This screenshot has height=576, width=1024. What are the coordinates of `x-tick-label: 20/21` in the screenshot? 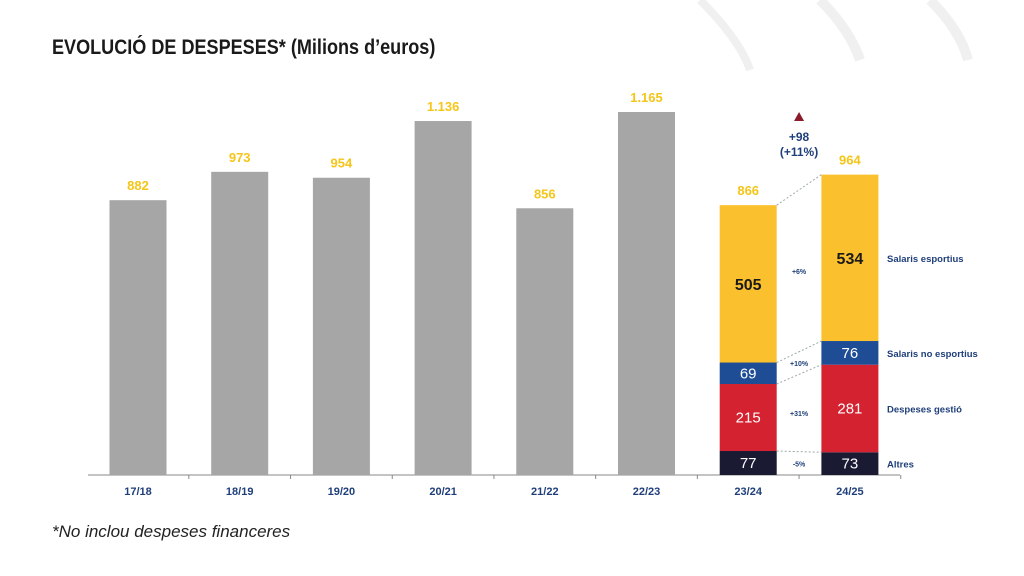 It's located at (443, 492).